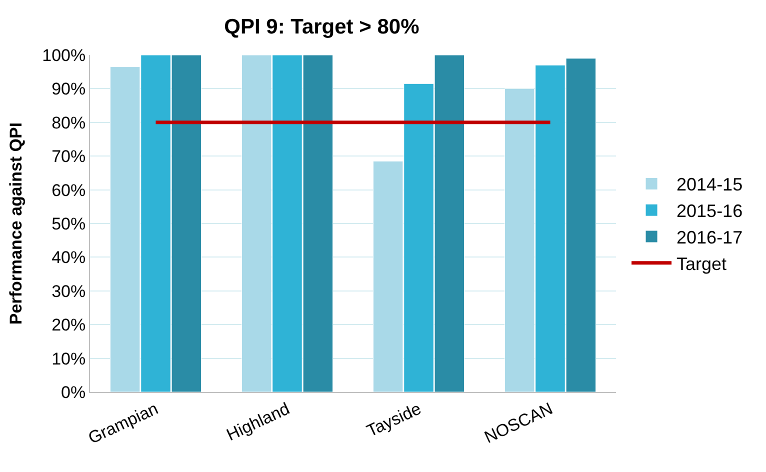 The height and width of the screenshot is (472, 766). I want to click on chart-title: QPI 9: Target > 80%, so click(322, 27).